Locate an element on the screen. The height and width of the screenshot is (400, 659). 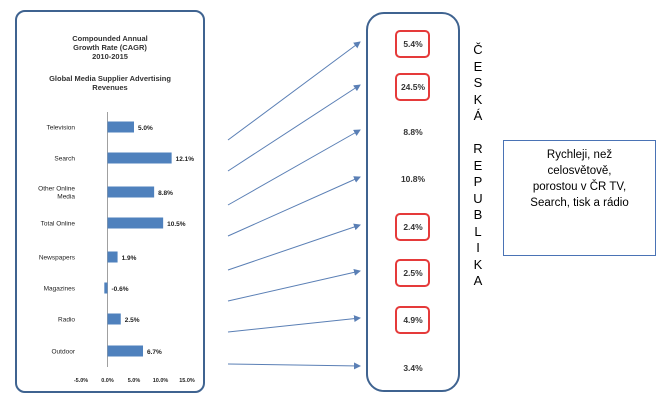
data-label-1: 12.1% is located at coordinates (185, 159).